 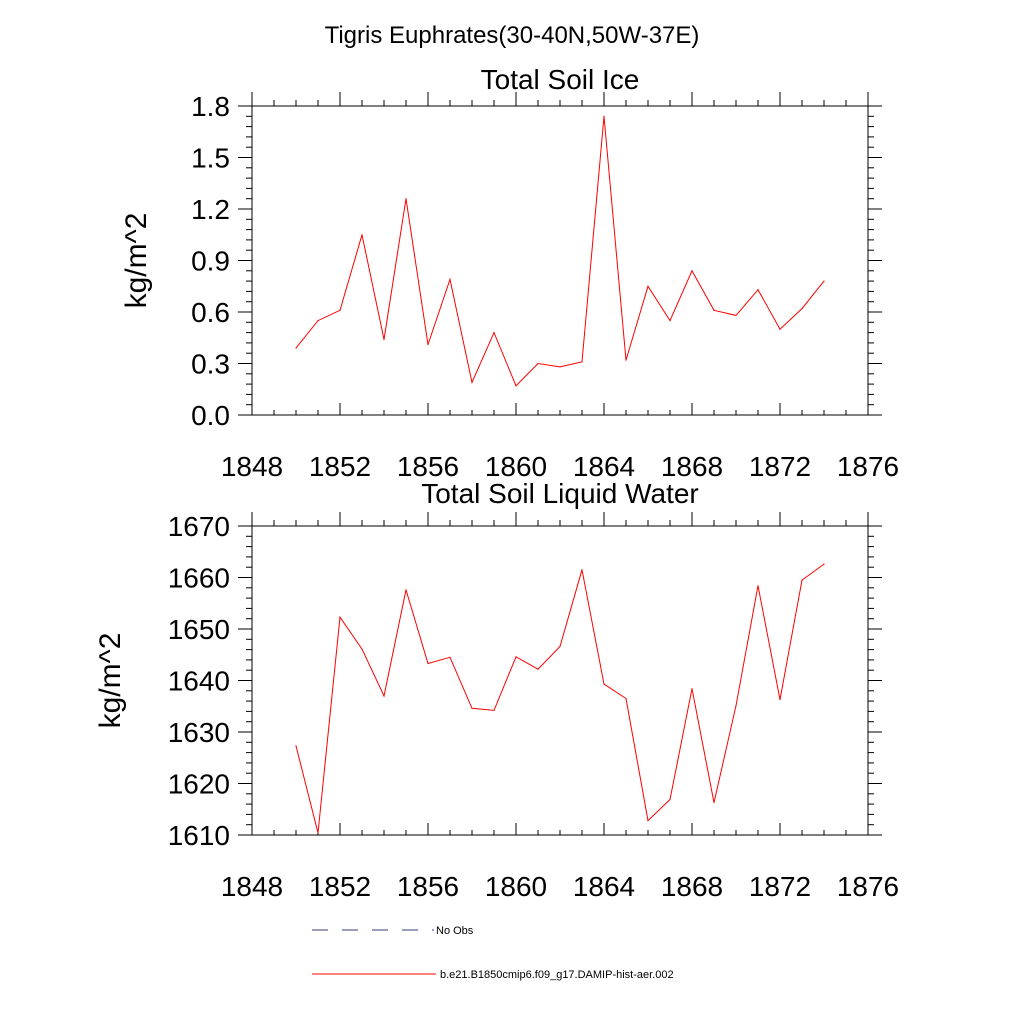 I want to click on y-tick-label: 0.9, so click(x=210, y=261).